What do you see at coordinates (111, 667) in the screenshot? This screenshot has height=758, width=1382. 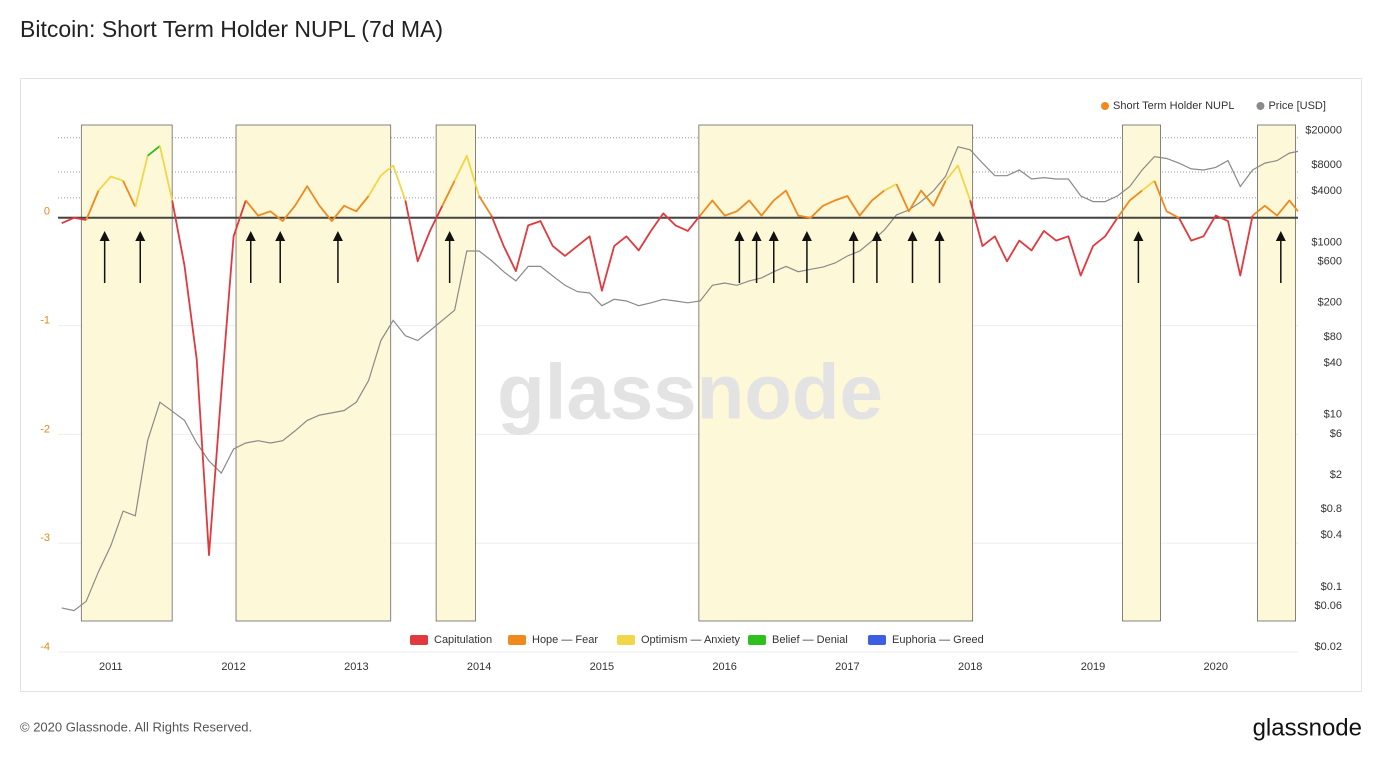 I see `x-tick-label: 2011` at bounding box center [111, 667].